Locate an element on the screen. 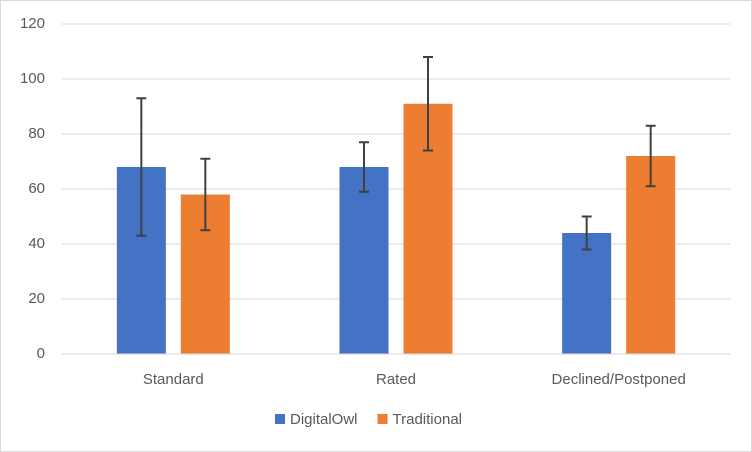  x-tick-label: Rated is located at coordinates (396, 379).